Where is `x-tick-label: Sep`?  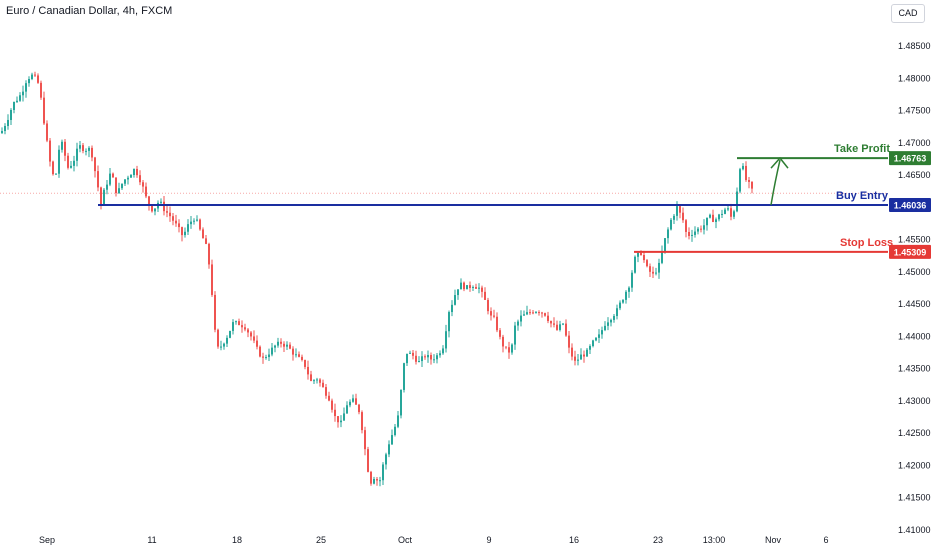
x-tick-label: Sep is located at coordinates (47, 540).